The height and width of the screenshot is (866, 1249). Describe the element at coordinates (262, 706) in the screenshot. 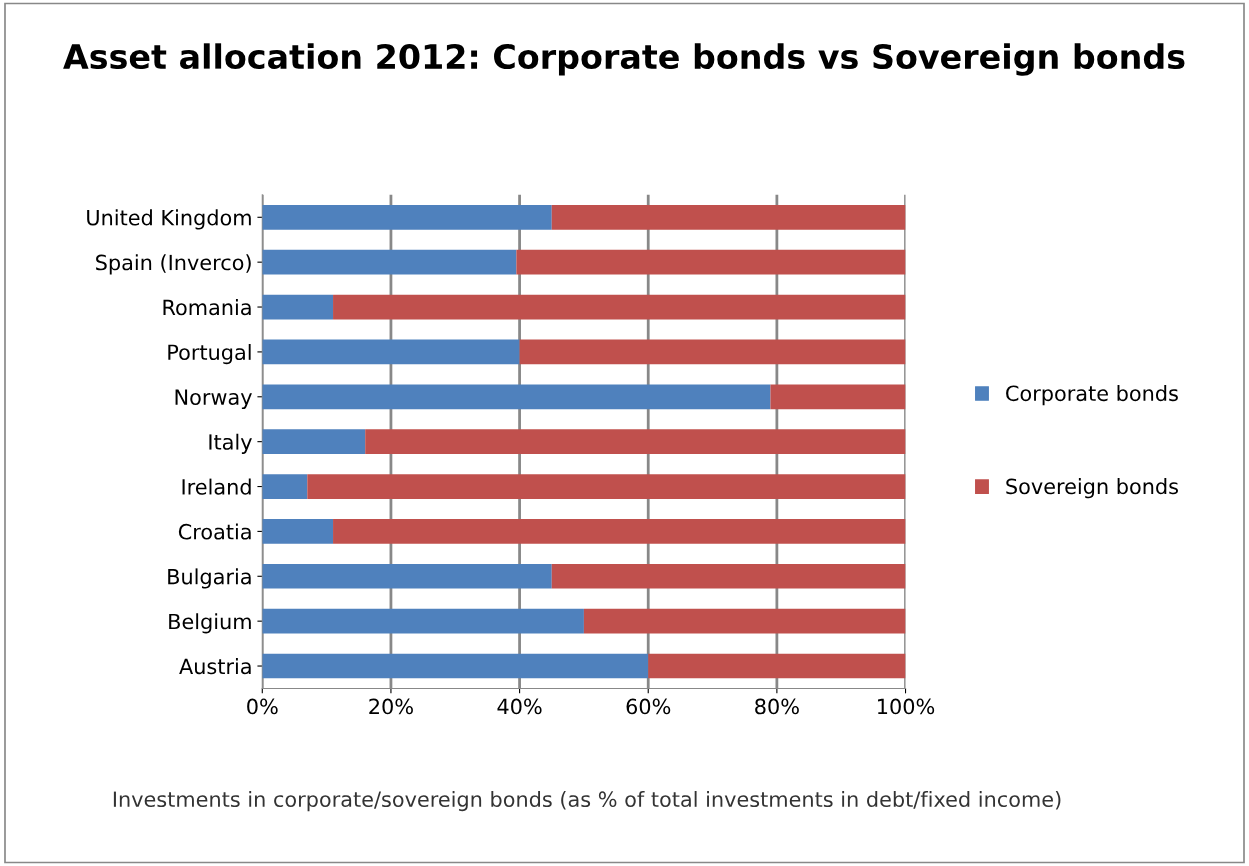

I see `x-tick-label: 0%` at that location.